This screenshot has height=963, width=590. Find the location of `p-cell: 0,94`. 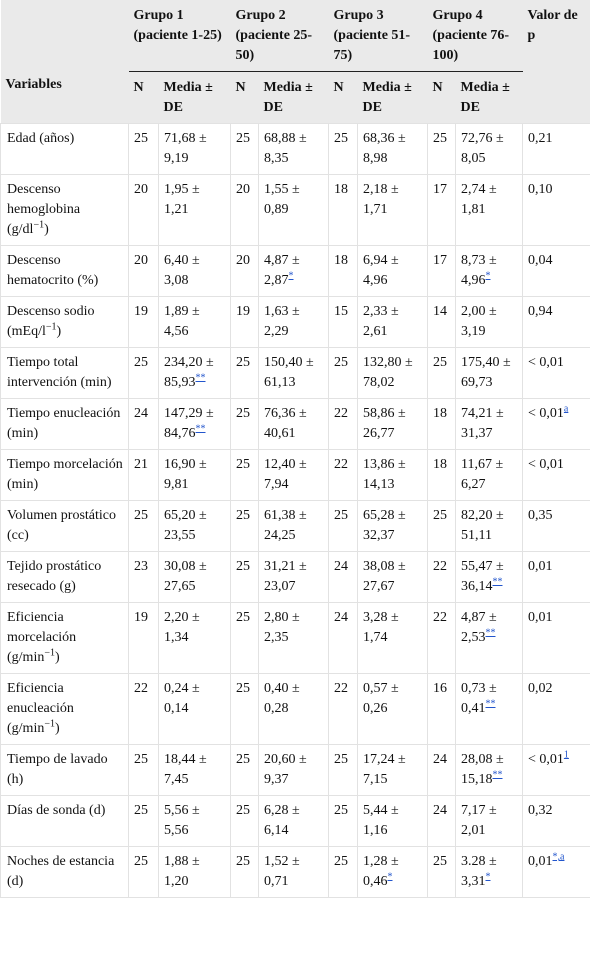

p-cell: 0,94 is located at coordinates (556, 322).